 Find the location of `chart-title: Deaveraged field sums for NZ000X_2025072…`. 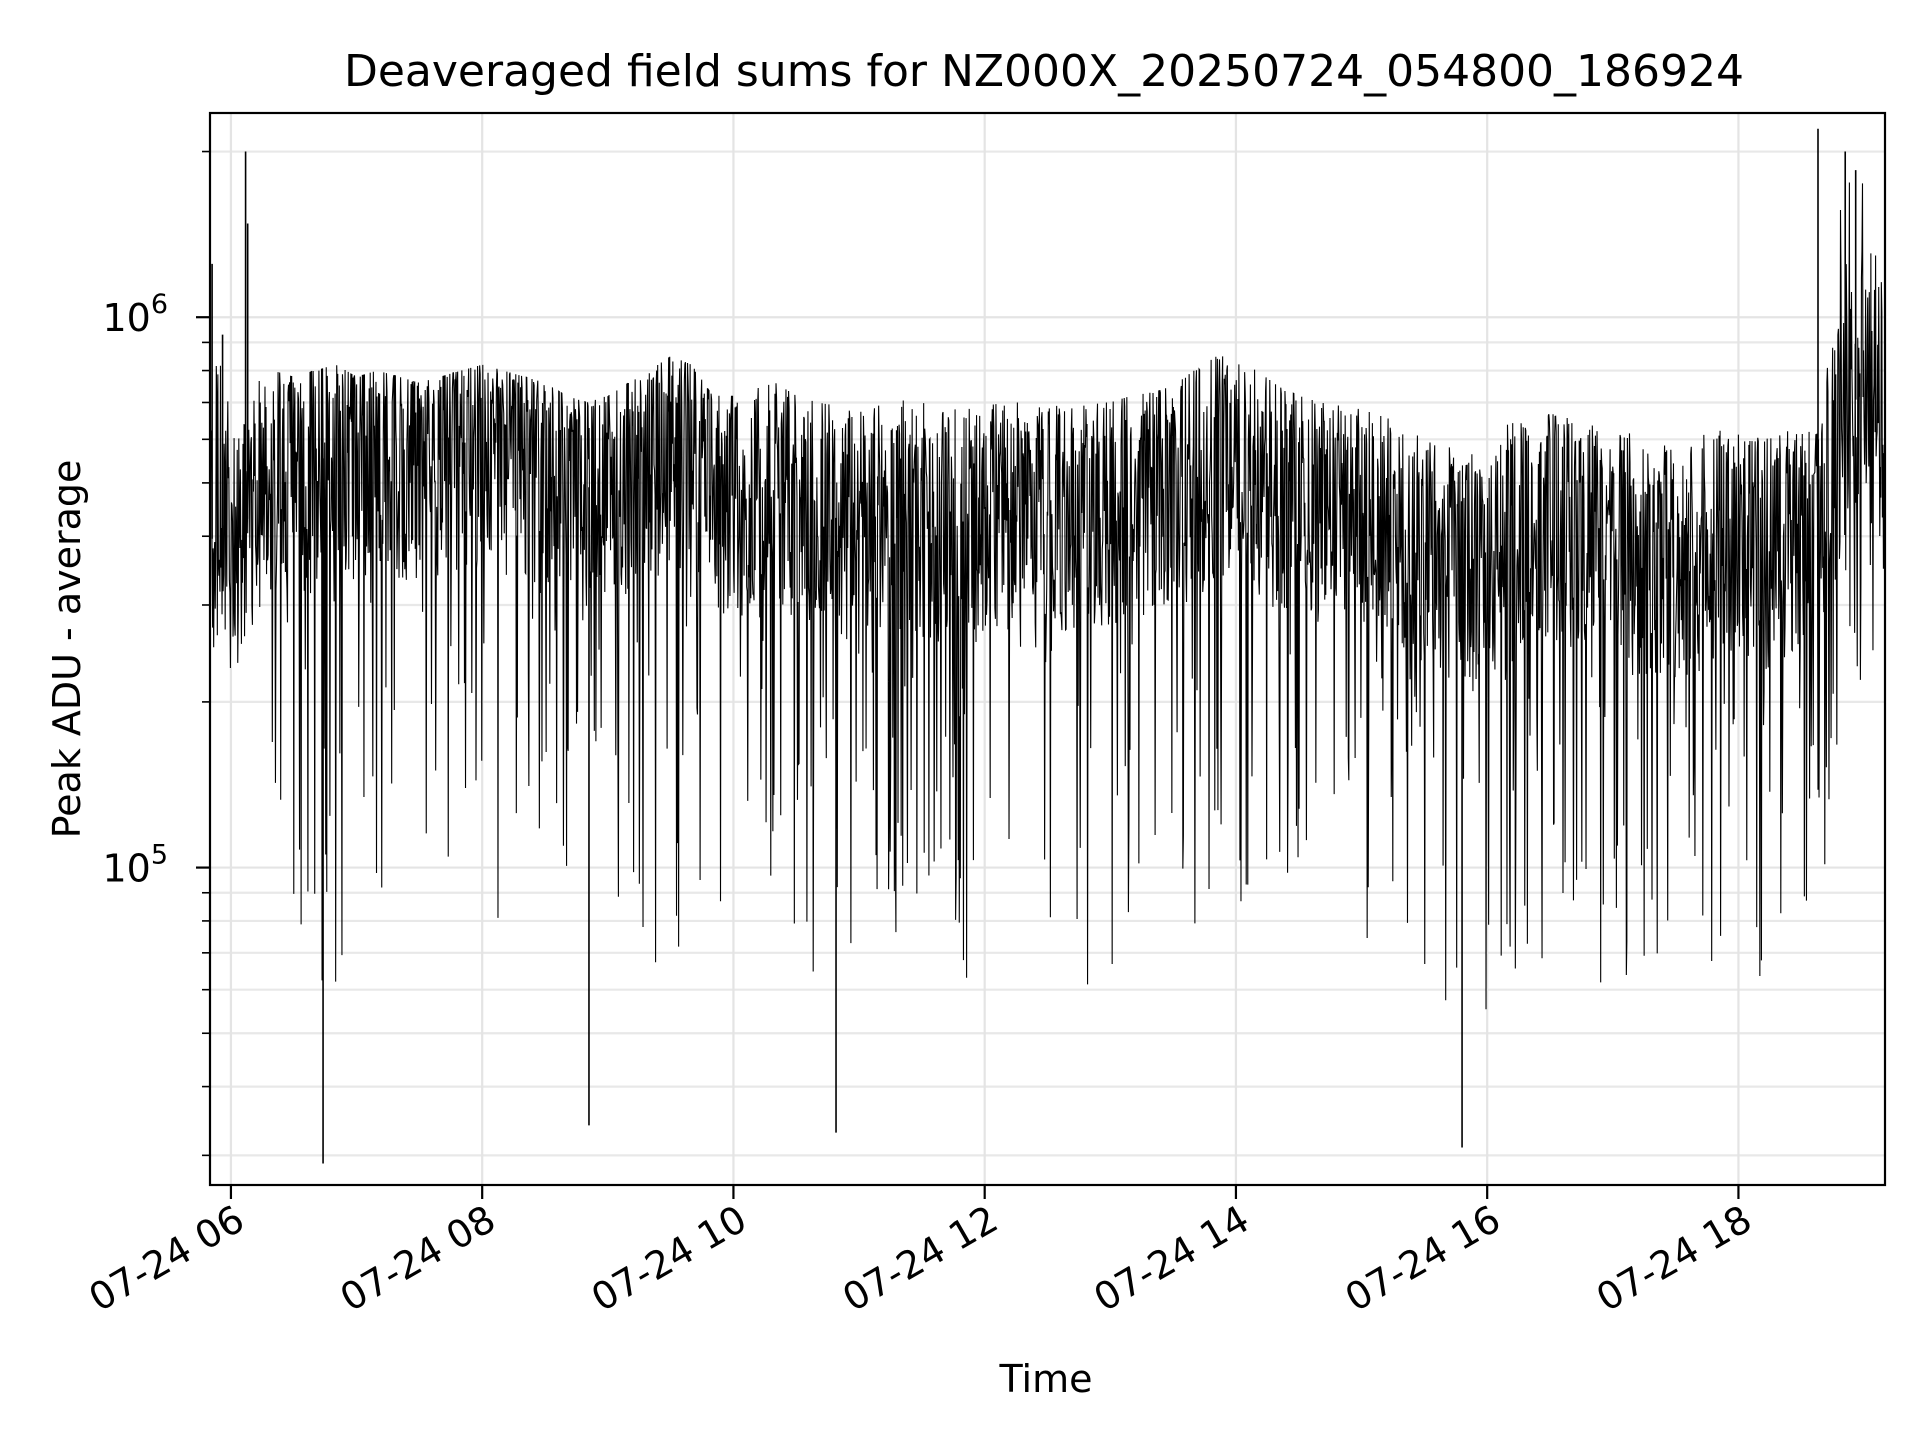

chart-title: Deaveraged field sums for NZ000X_2025072… is located at coordinates (1044, 71).